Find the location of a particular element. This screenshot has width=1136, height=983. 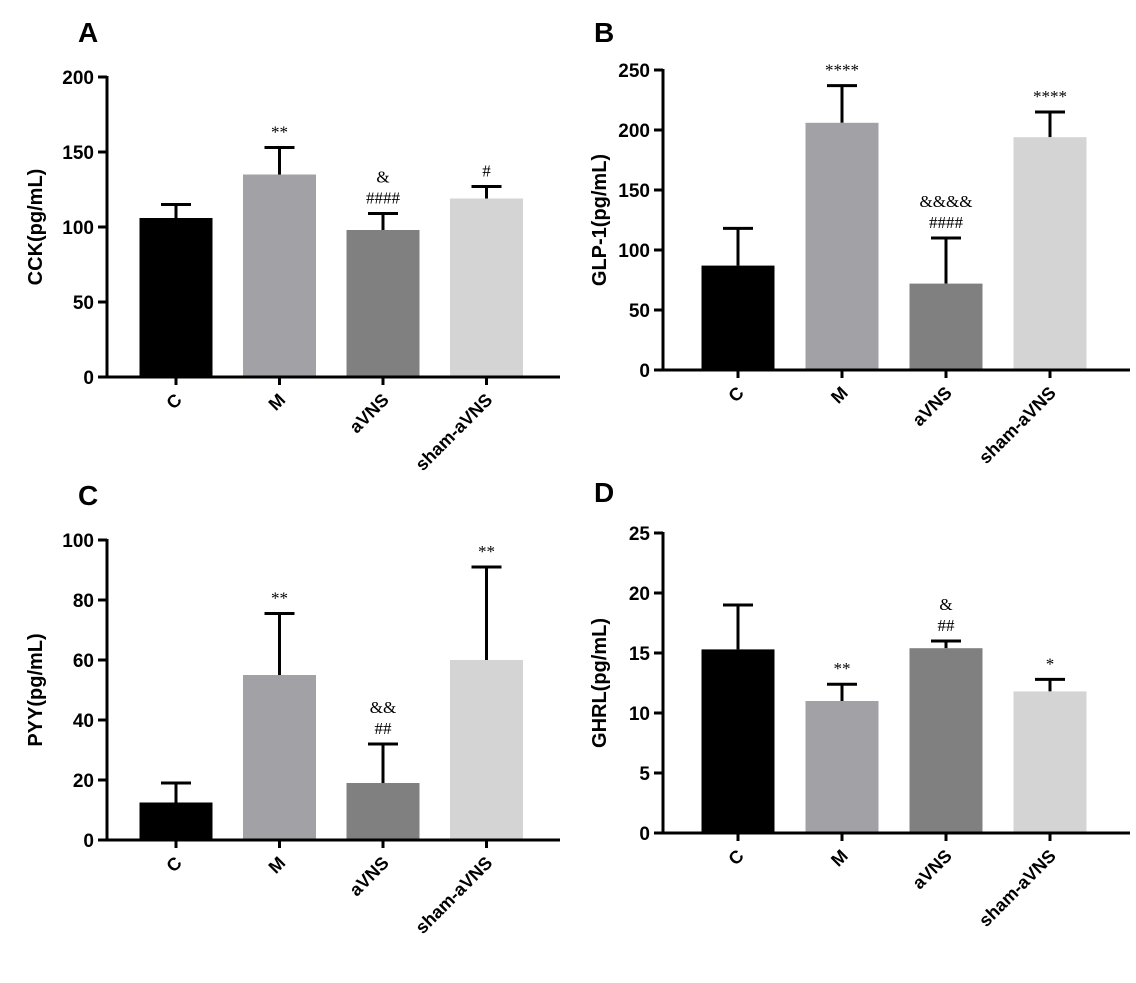

significance-mark: &&&& is located at coordinates (946, 201).